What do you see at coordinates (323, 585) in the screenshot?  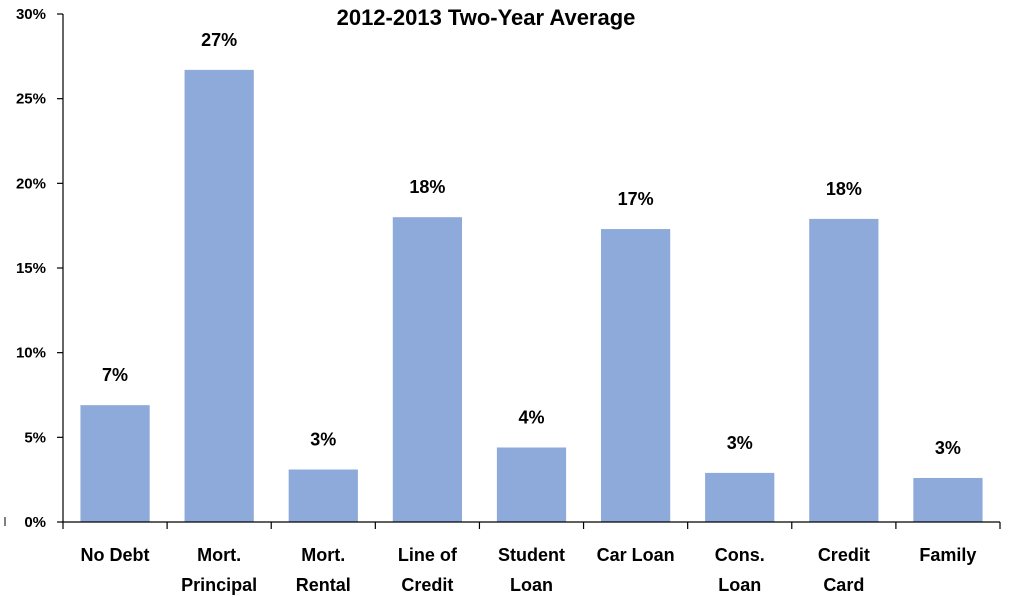 I see `x-tick-label: Rental` at bounding box center [323, 585].